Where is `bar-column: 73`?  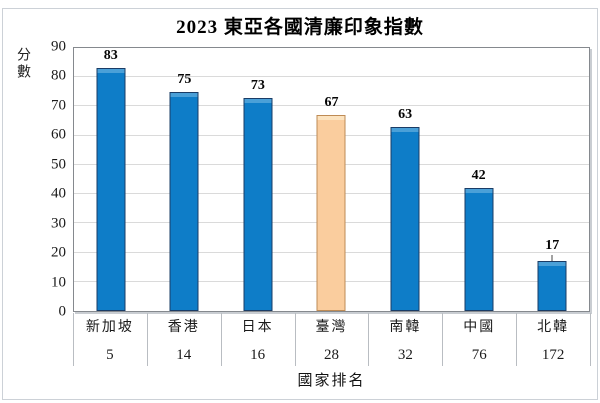
bar-column: 73 is located at coordinates (258, 179).